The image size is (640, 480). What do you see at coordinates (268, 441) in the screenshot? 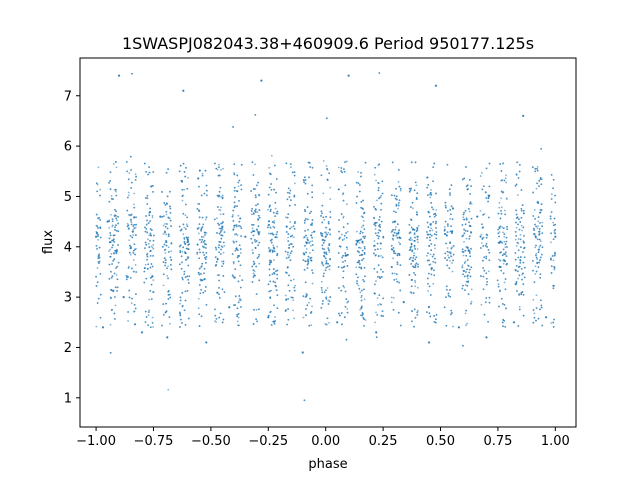
I see `x-tick-label: −0.25` at bounding box center [268, 441].